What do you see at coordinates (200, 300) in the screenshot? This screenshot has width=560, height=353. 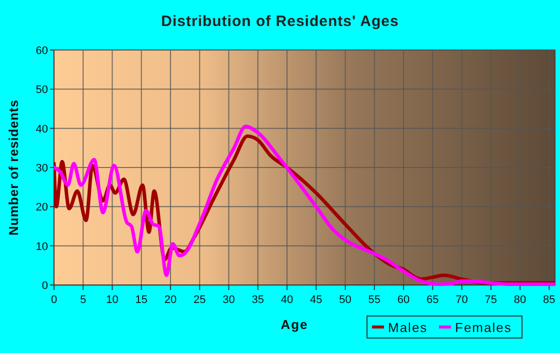 I see `x-tick-label: 25` at bounding box center [200, 300].